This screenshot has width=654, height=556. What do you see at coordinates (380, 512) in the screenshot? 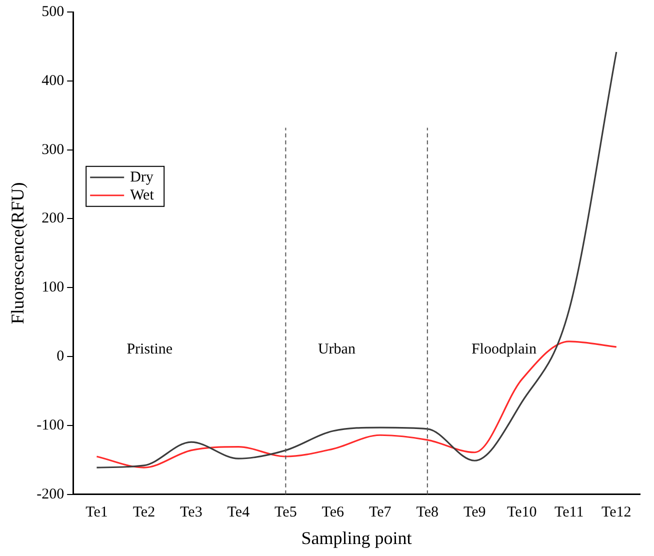
I see `x-tick-label: Te7` at bounding box center [380, 512].